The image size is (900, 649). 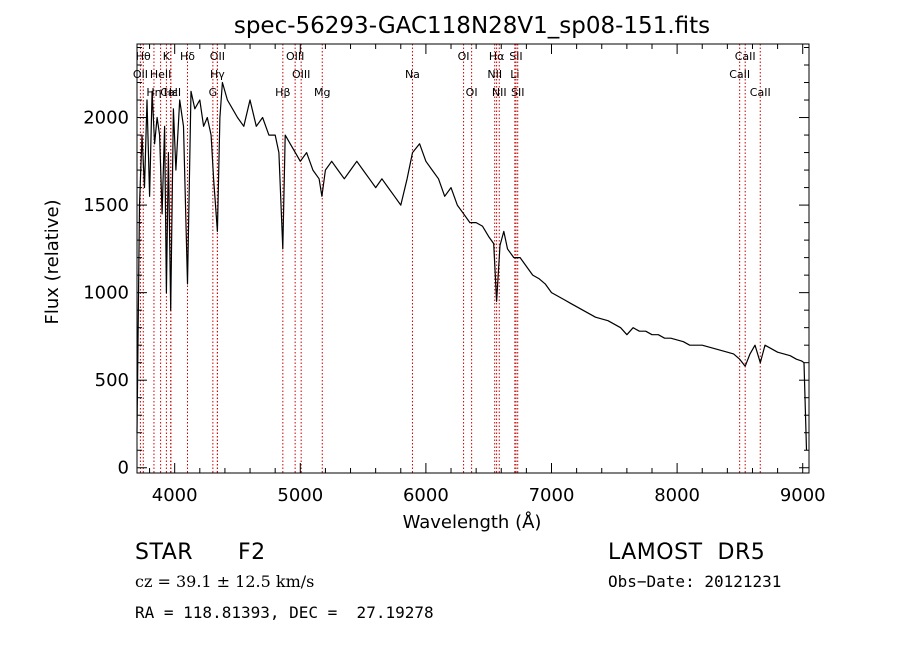 I want to click on object-subclass: F2, so click(x=252, y=552).